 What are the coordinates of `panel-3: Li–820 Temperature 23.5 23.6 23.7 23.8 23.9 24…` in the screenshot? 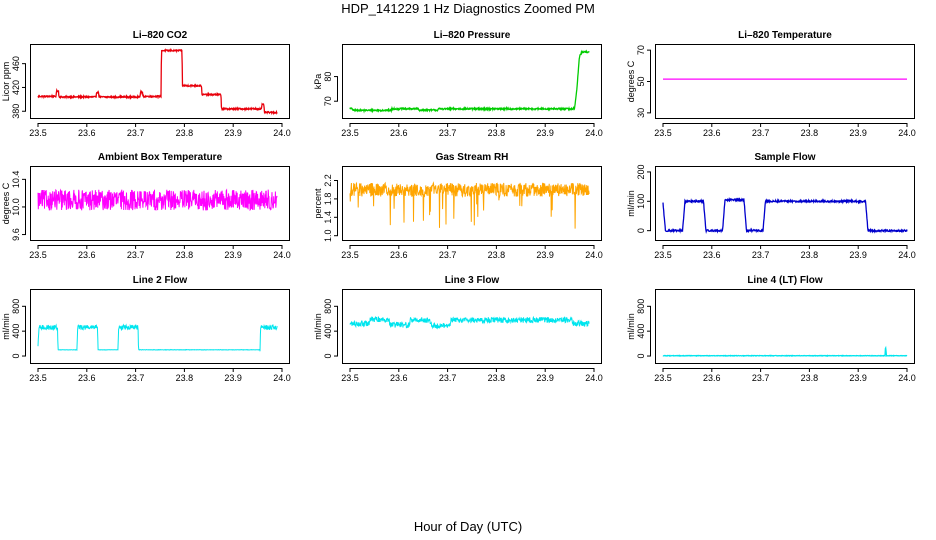 It's located at (771, 84).